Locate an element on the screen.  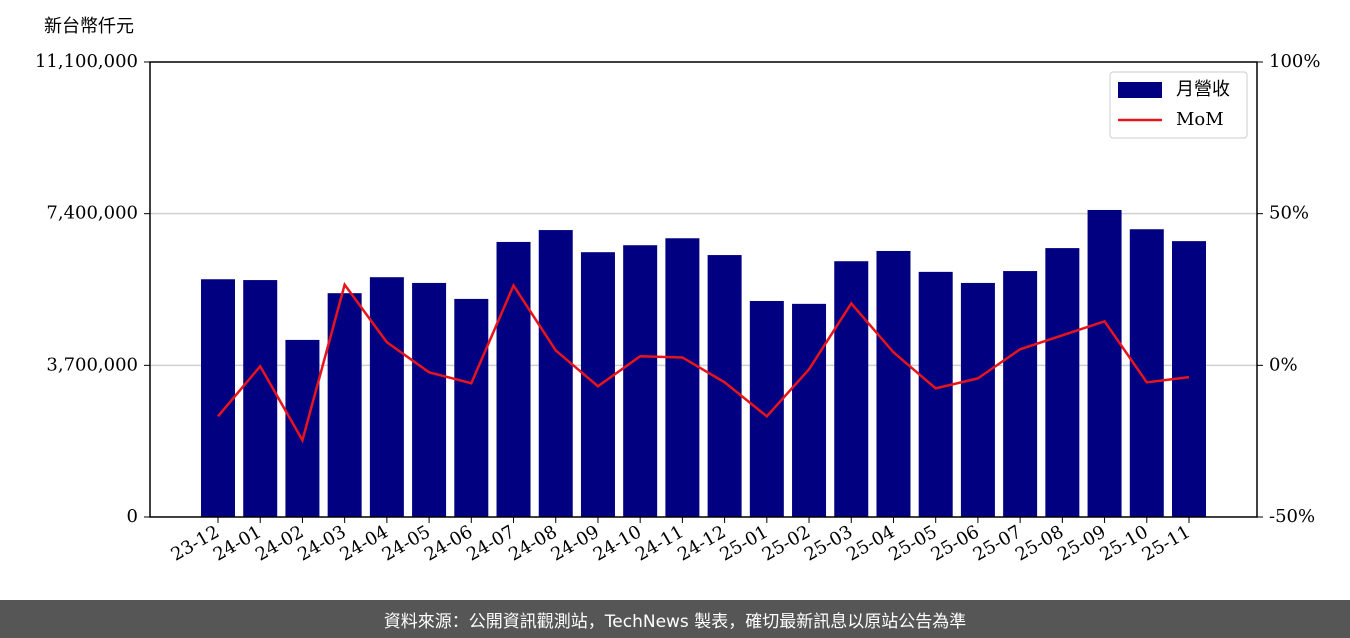
footer: 資料來源：公開資訊觀測站，TechNews 製表，確切最新訊息以原站公告為準 is located at coordinates (675, 619).